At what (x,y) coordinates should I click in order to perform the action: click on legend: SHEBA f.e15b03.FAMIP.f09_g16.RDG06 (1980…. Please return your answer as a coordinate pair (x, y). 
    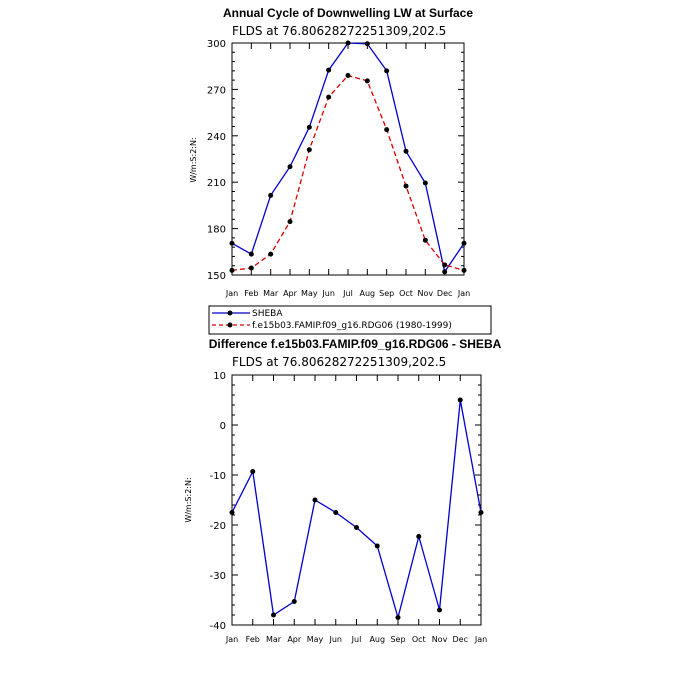
    Looking at the image, I should click on (350, 320).